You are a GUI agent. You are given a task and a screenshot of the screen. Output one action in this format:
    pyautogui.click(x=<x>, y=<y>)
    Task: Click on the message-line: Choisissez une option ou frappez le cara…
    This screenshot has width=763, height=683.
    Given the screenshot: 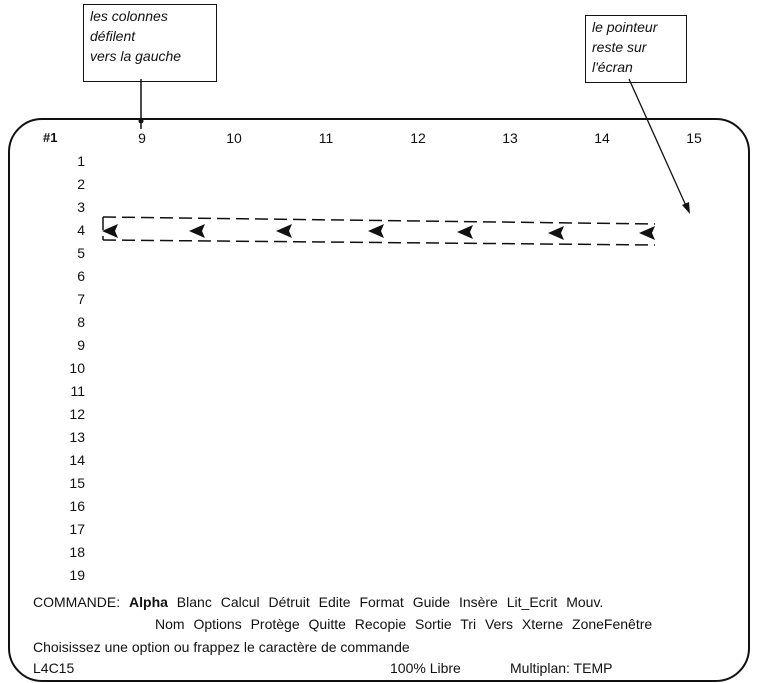 What is the action you would take?
    pyautogui.click(x=221, y=647)
    